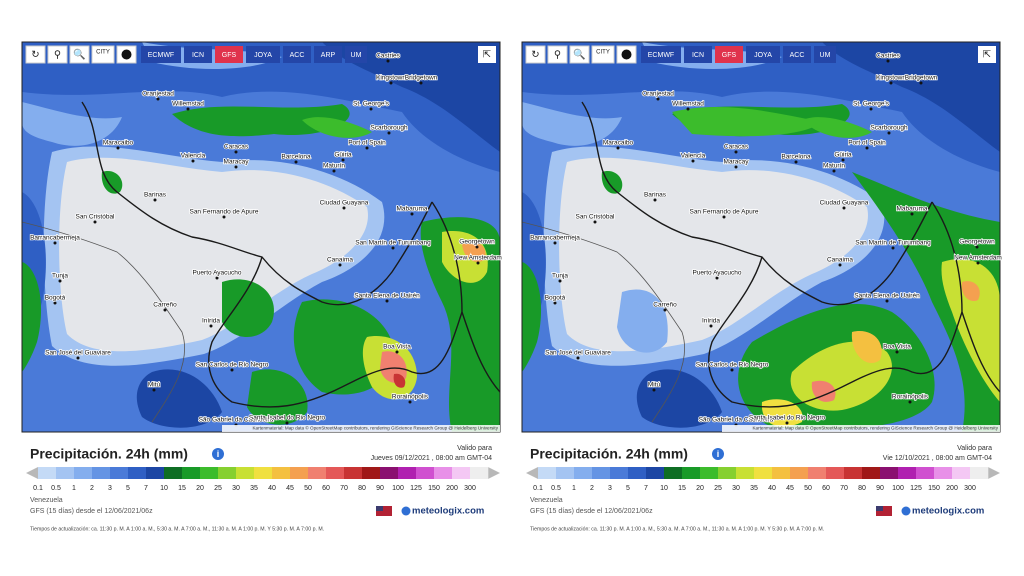 The image size is (1024, 576). What do you see at coordinates (155, 195) in the screenshot?
I see `city-label: Barinas` at bounding box center [155, 195].